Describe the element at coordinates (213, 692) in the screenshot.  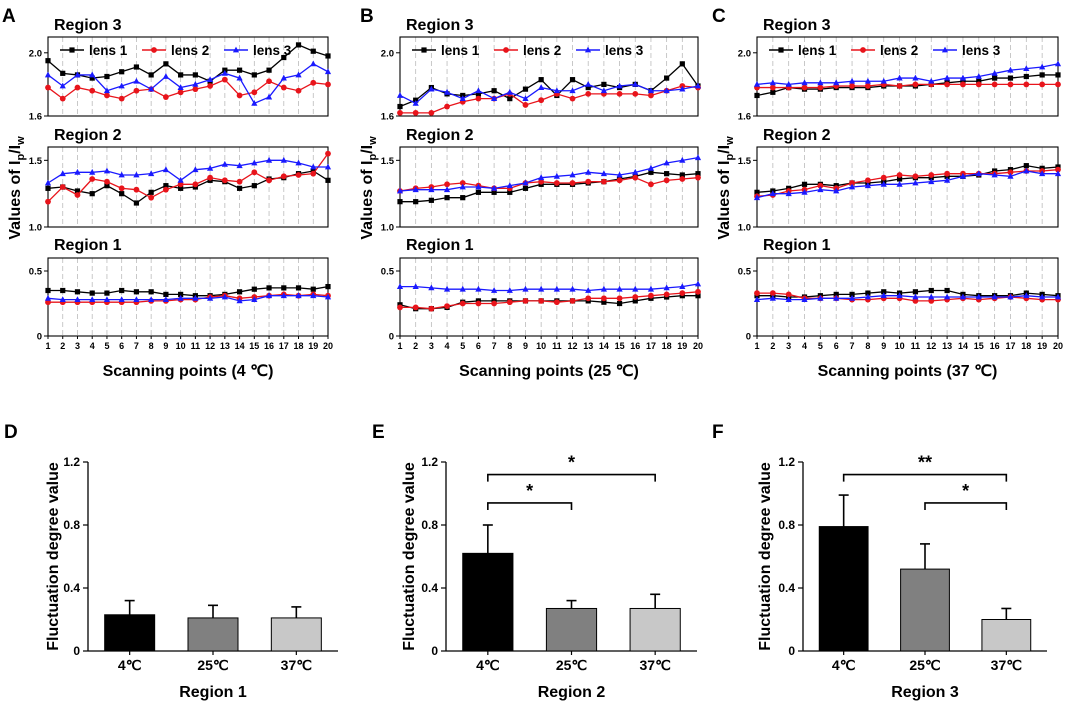
I see `x-axis-title: Region 1` at that location.